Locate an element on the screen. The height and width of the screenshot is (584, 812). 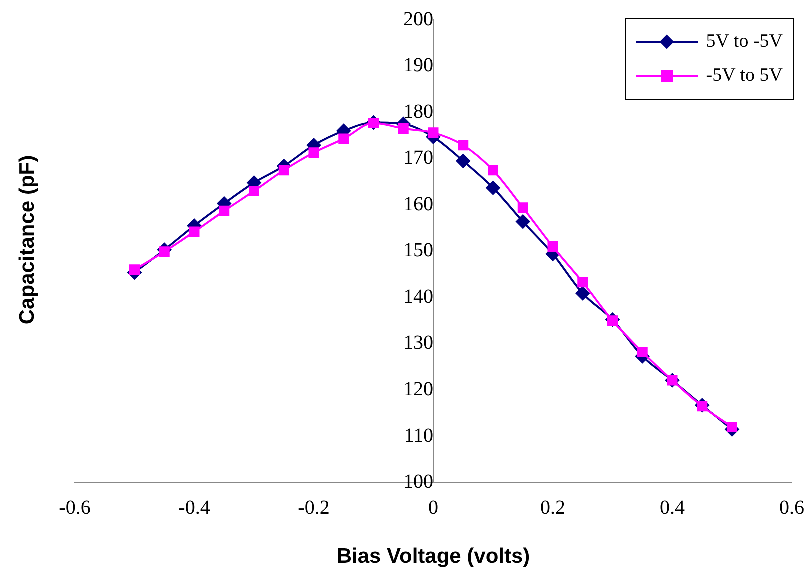
x-tick-label: -0.2 is located at coordinates (314, 508).